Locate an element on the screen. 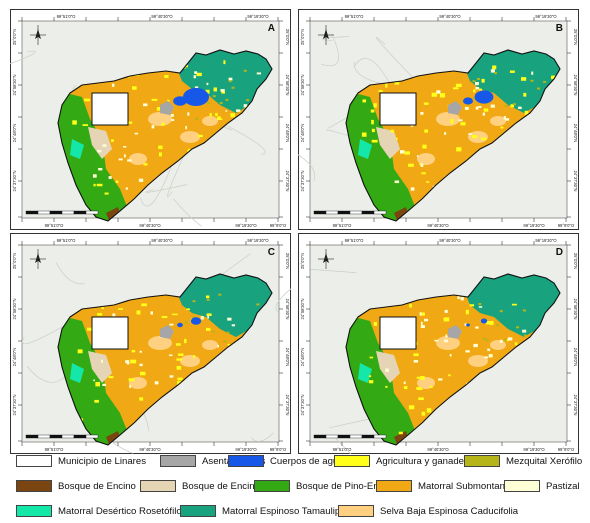 This screenshot has width=590, height=523. municipality-outline is located at coordinates (165, 359).